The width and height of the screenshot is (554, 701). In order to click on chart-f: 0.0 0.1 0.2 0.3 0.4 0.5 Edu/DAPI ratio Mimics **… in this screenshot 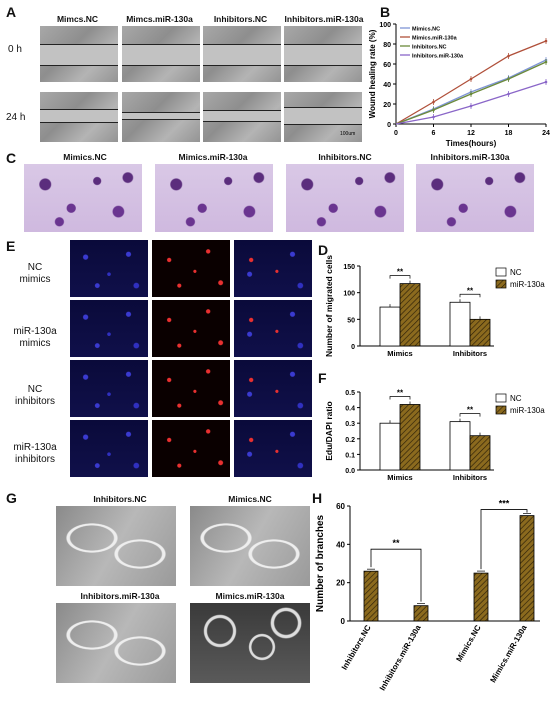, I will do `click(434, 435)`.